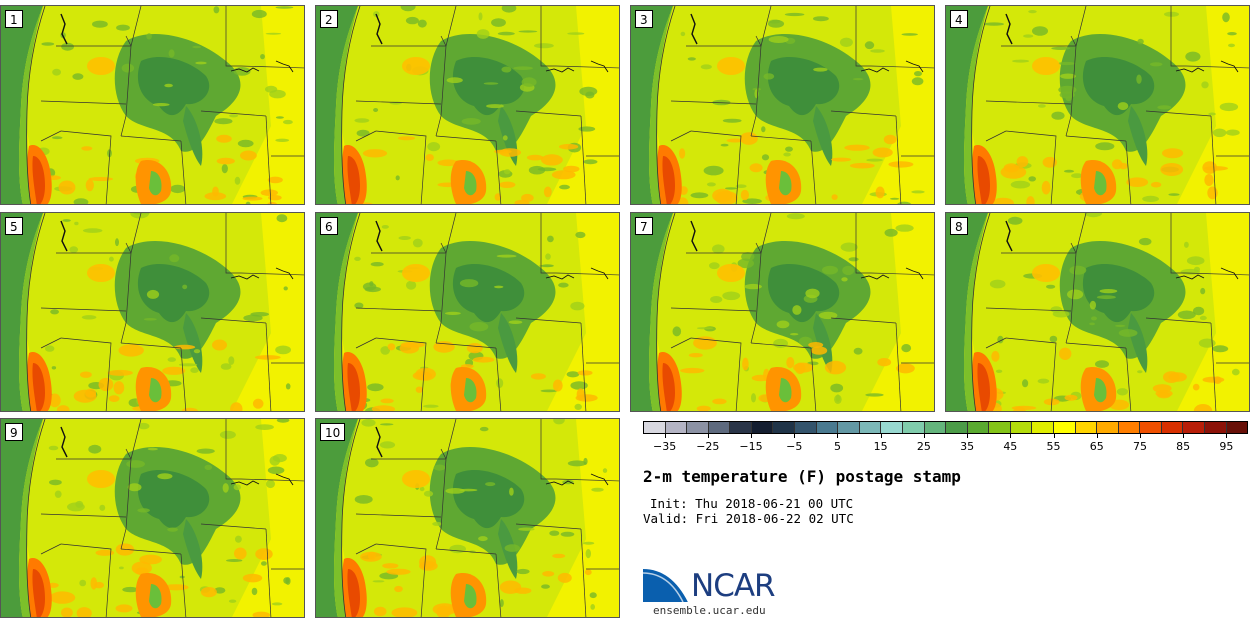 Image resolution: width=1260 pixels, height=619 pixels. I want to click on colorbar-tick-label: 95, so click(1226, 446).